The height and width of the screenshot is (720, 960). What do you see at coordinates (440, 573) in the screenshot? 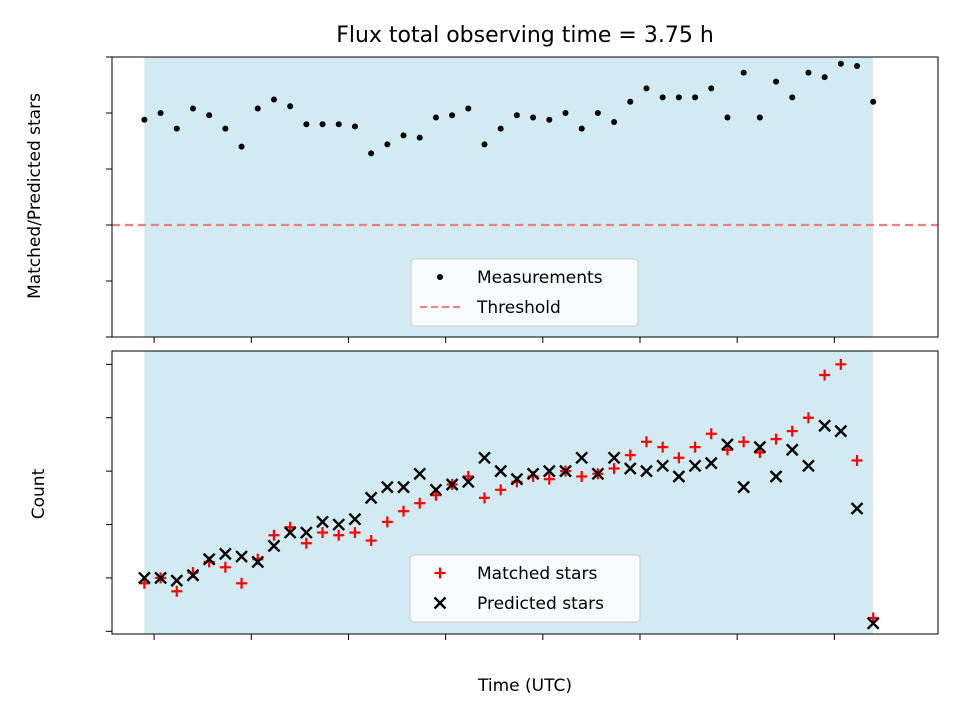
I see `legend-plus` at bounding box center [440, 573].